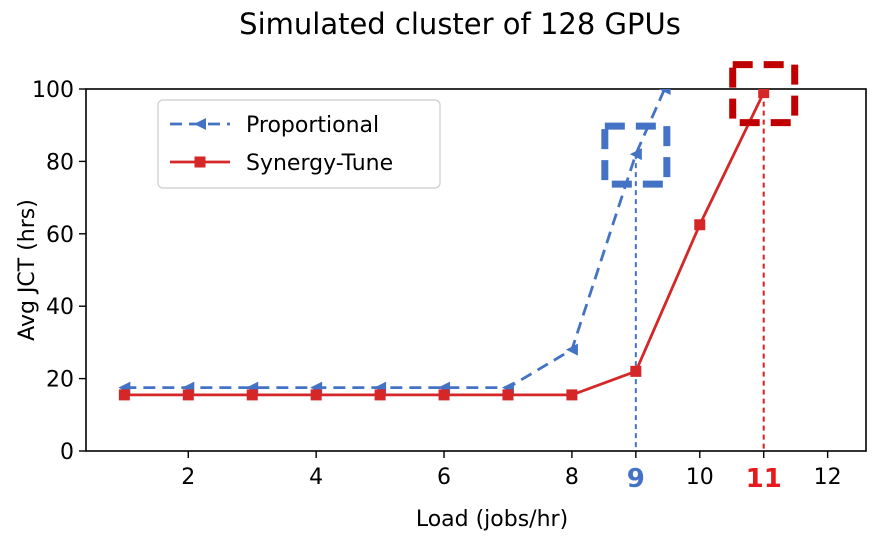 The height and width of the screenshot is (536, 890). I want to click on x-tick-label: 6, so click(444, 477).